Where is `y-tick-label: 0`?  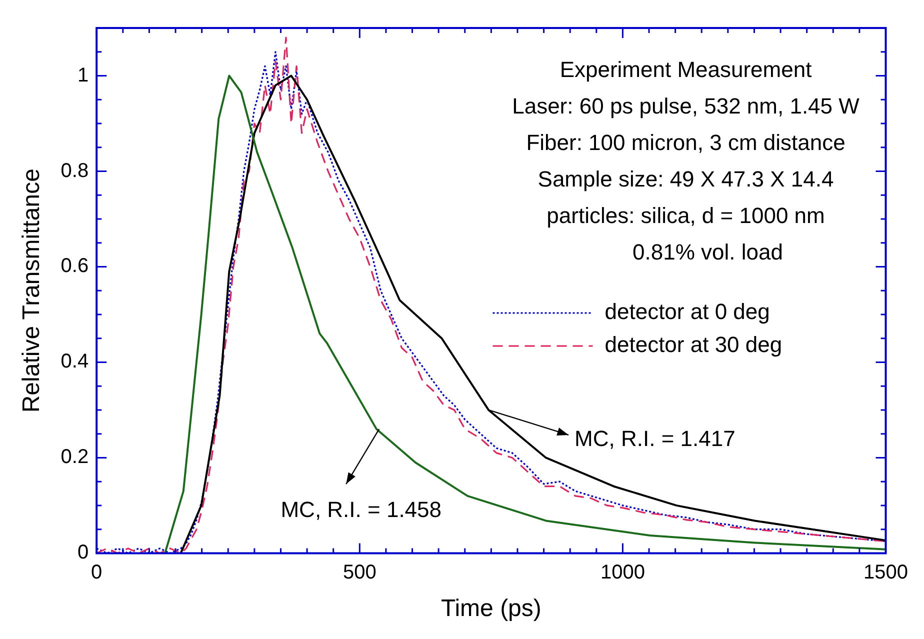
y-tick-label: 0 is located at coordinates (83, 553).